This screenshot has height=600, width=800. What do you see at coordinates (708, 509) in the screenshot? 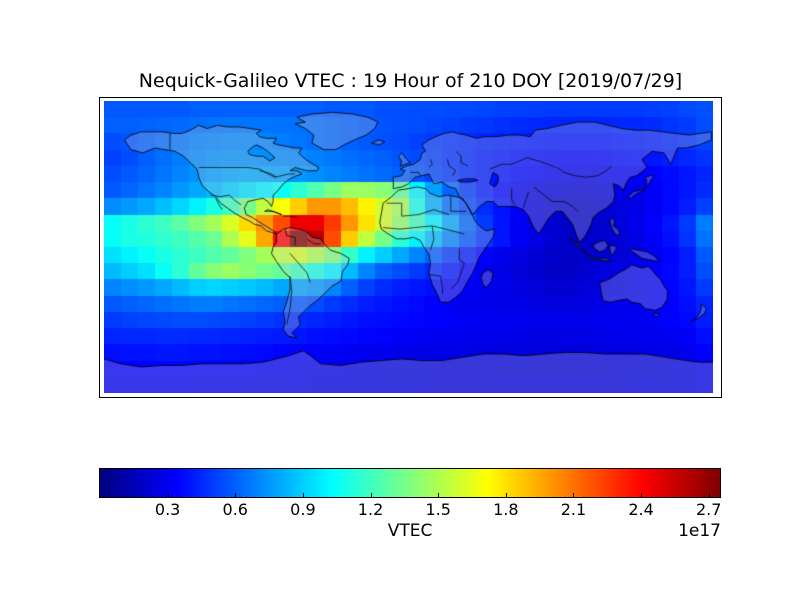
I see `colorbar-tick-label: 2.7` at bounding box center [708, 509].